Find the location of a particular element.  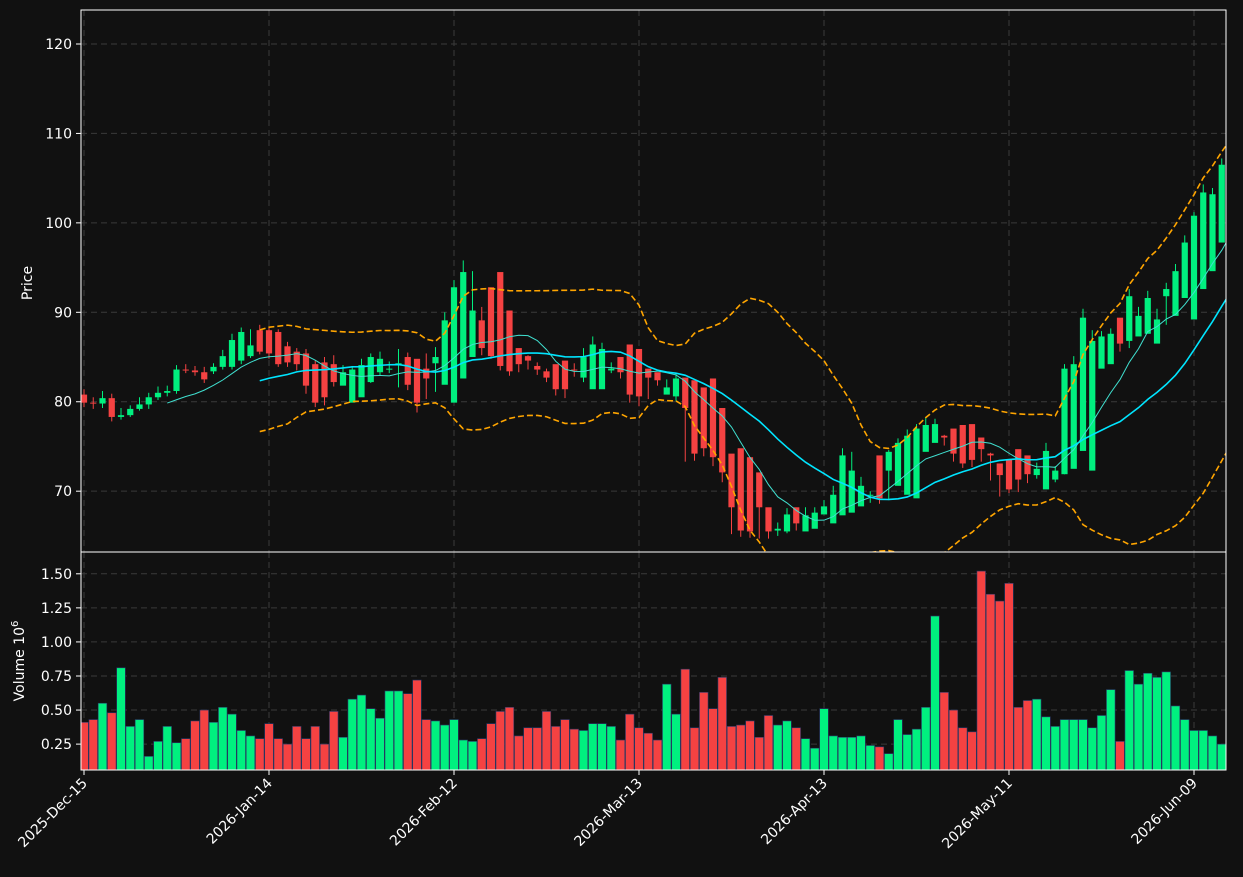

volume-axis-label: Volume 106 is located at coordinates (19, 661).